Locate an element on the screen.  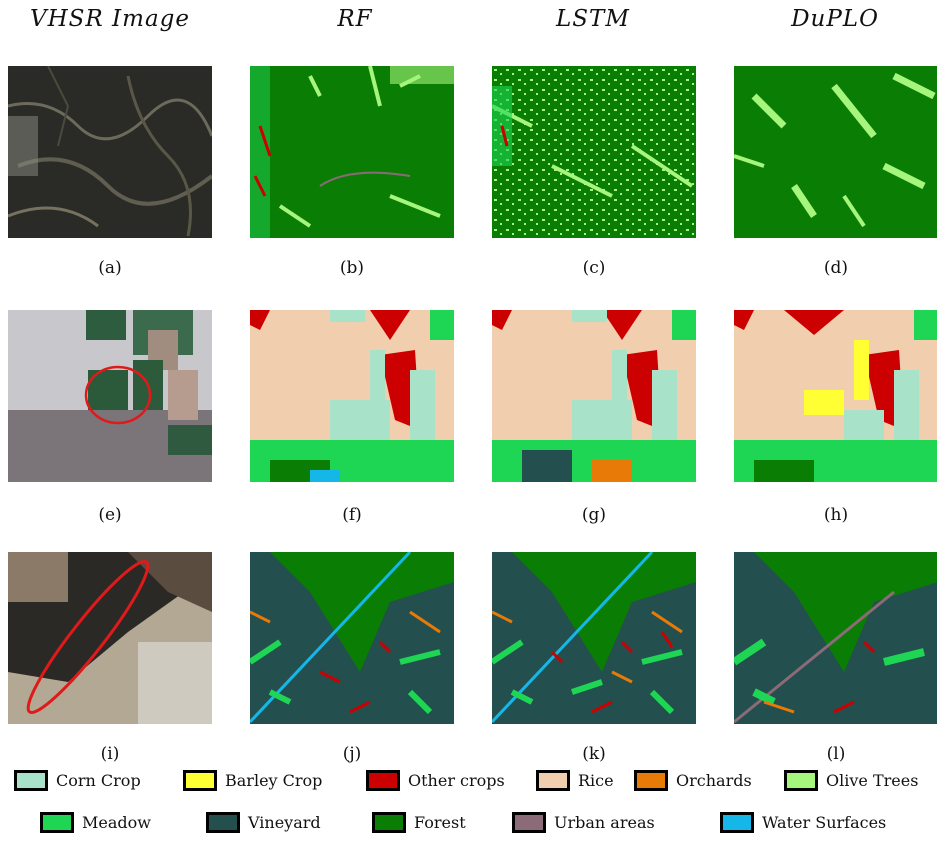
column-title-vhsr: VHSR Image is located at coordinates (110, 19).